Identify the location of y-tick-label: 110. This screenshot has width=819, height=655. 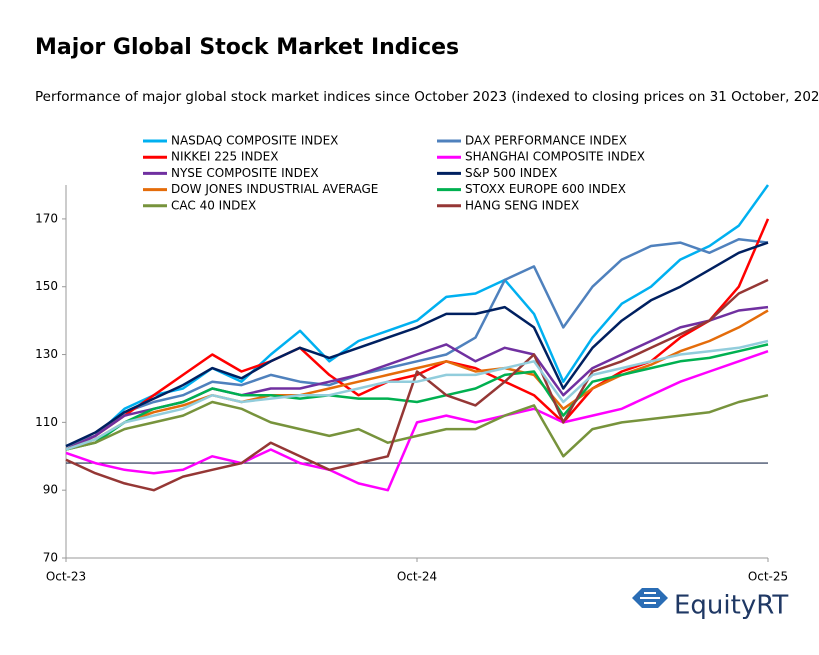
(46, 422).